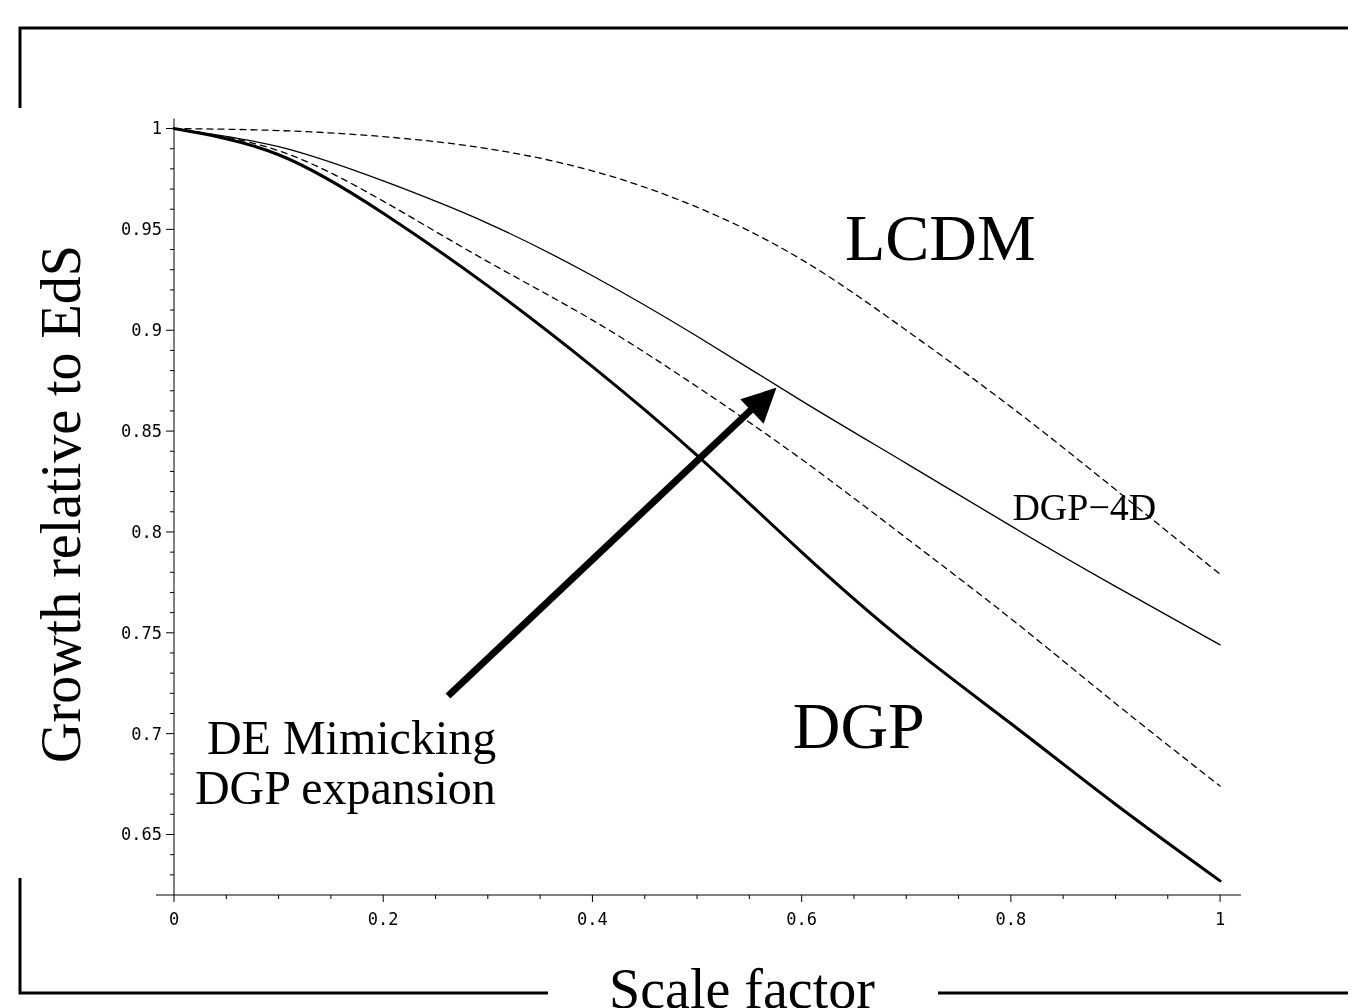 The image size is (1354, 1008). Describe the element at coordinates (156, 128) in the screenshot. I see `y-tick-label: 1` at that location.